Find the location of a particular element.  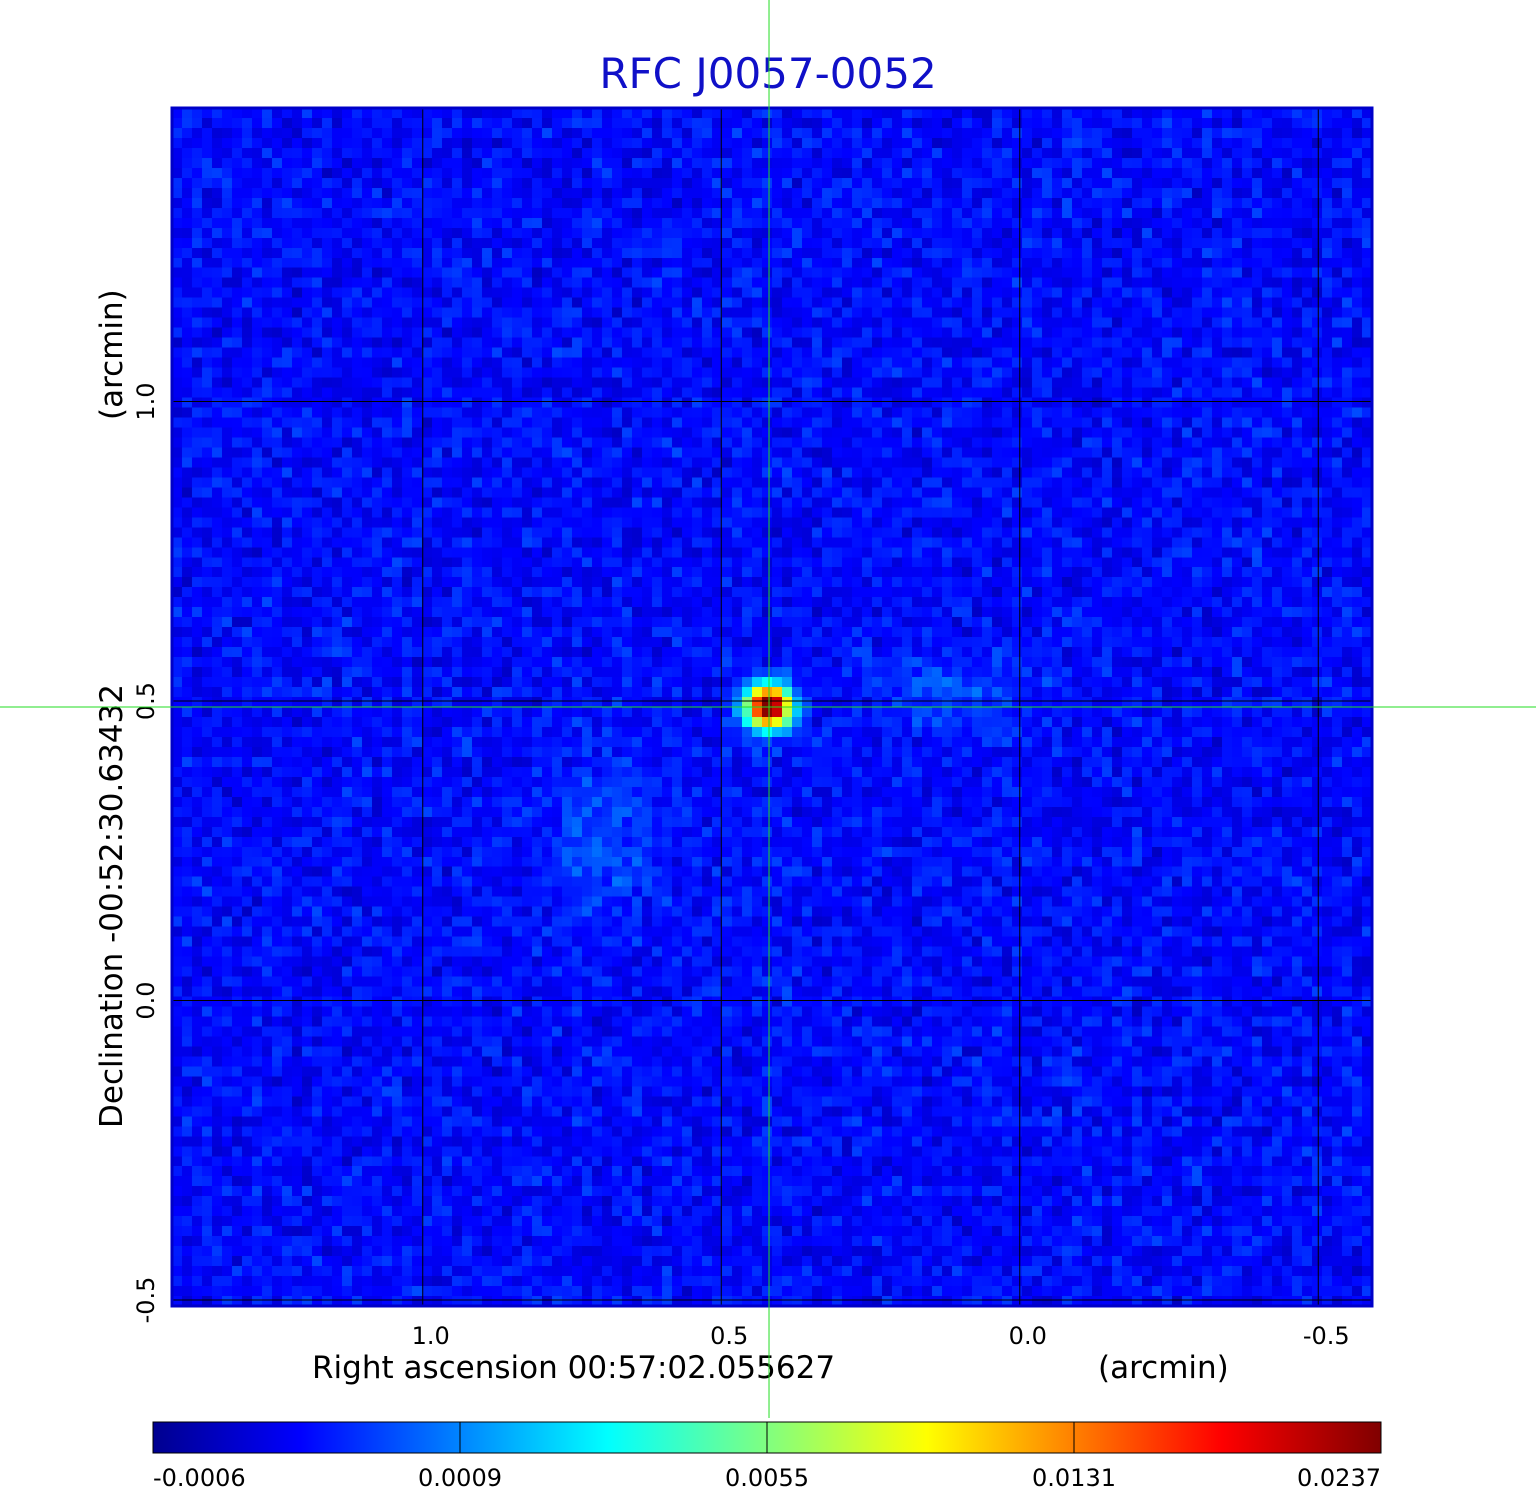

x-tick-label: 1.0 is located at coordinates (431, 1336).